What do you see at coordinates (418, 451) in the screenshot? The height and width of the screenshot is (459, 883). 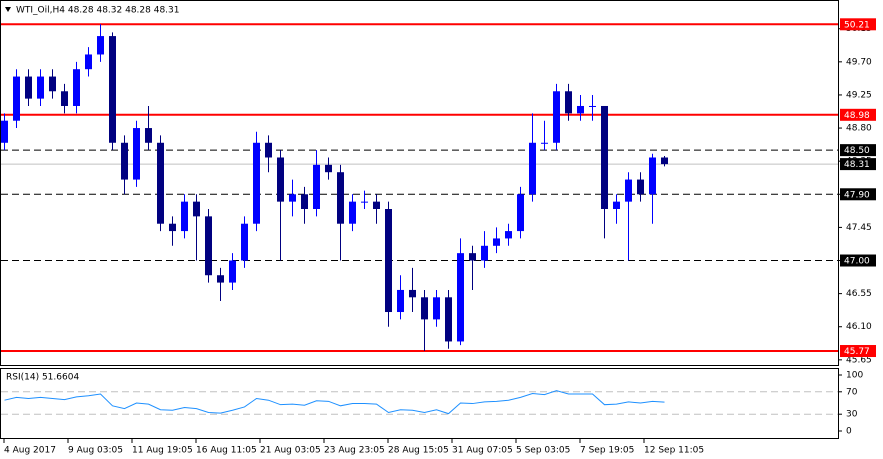 I see `x-tick-label: 28 Aug 15:05` at bounding box center [418, 451].